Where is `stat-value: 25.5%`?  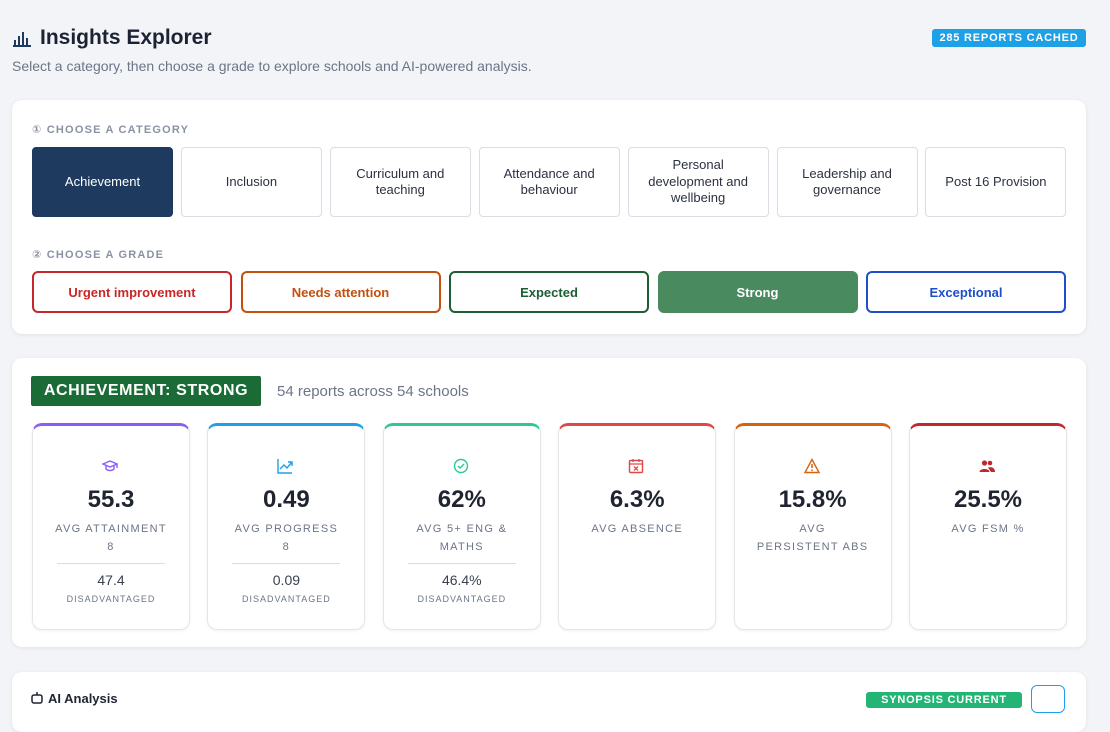
stat-value: 25.5% is located at coordinates (988, 499).